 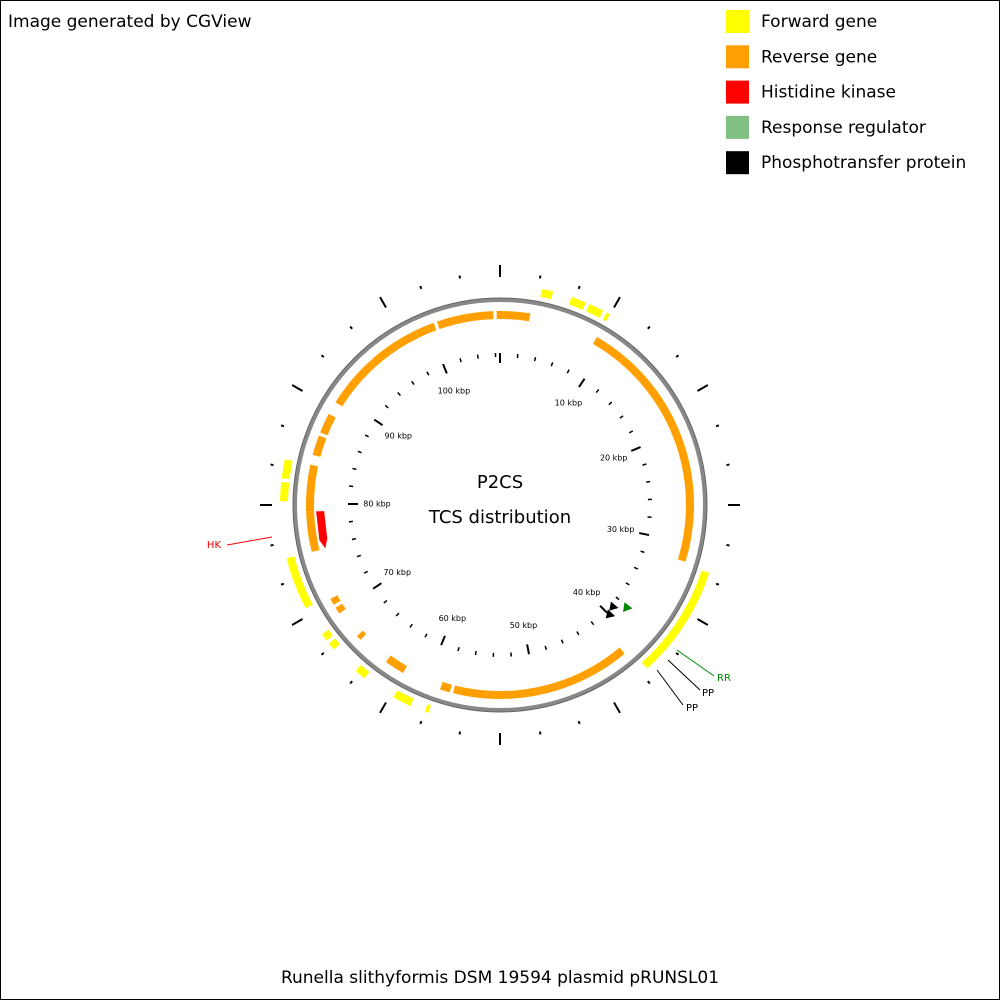 What do you see at coordinates (695, 663) in the screenshot?
I see `rr-leader` at bounding box center [695, 663].